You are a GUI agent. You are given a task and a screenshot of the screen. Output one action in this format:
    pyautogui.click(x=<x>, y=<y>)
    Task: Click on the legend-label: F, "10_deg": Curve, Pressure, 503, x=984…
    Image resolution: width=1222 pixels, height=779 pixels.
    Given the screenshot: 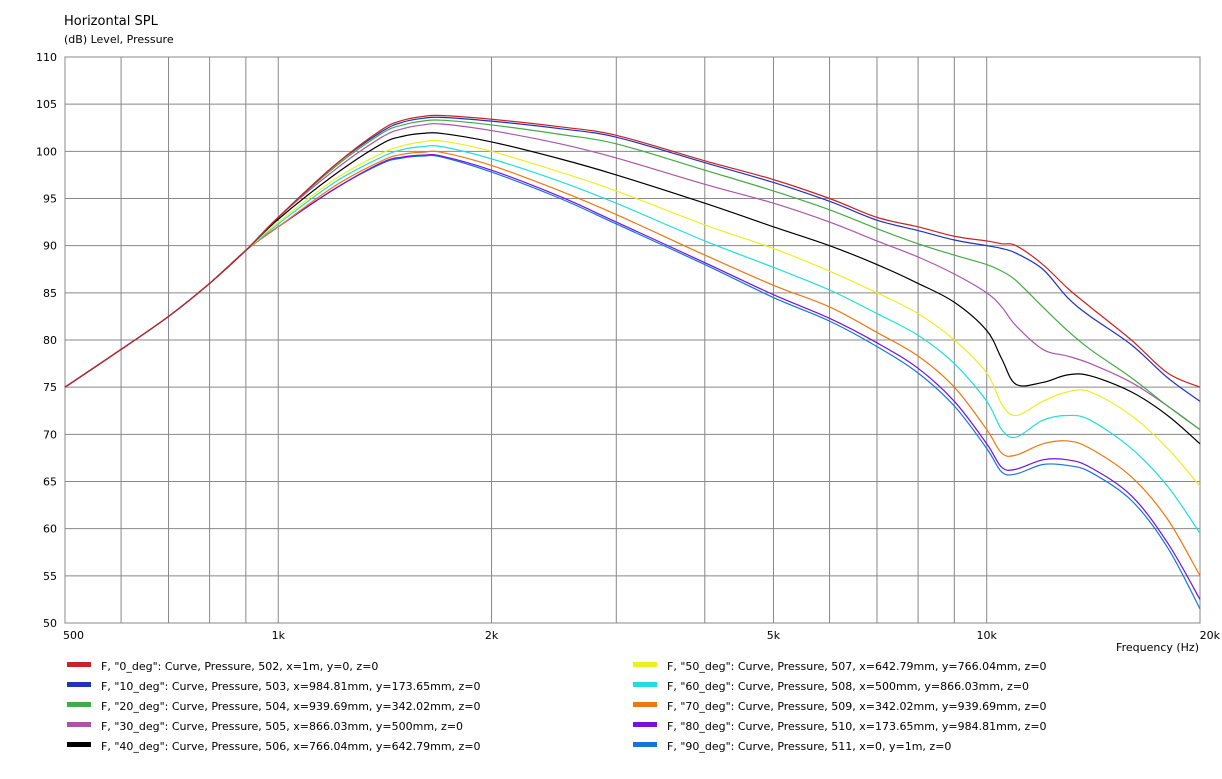 What is the action you would take?
    pyautogui.click(x=291, y=686)
    